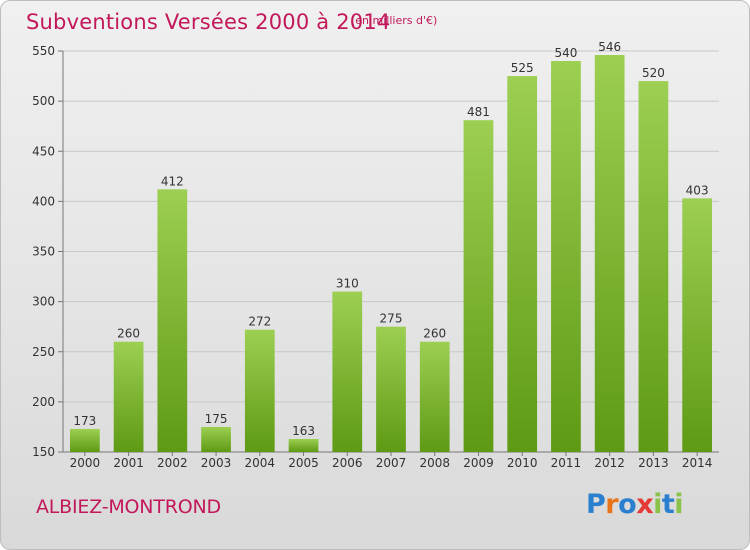 The image size is (750, 550). I want to click on bar-2013, so click(653, 266).